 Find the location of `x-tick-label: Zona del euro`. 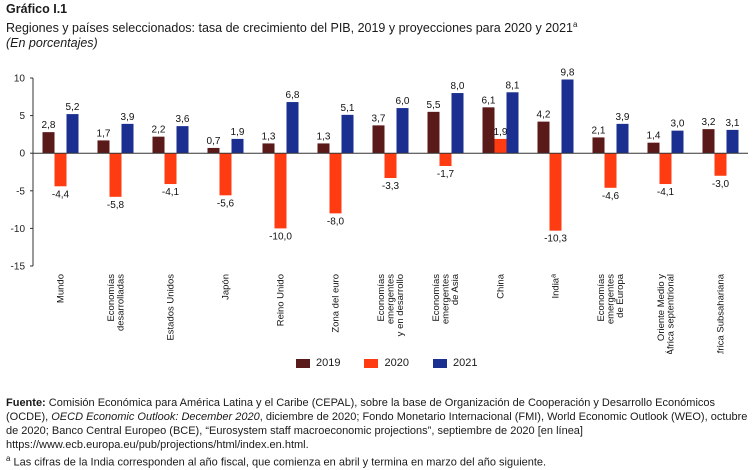

x-tick-label: Zona del euro is located at coordinates (336, 303).